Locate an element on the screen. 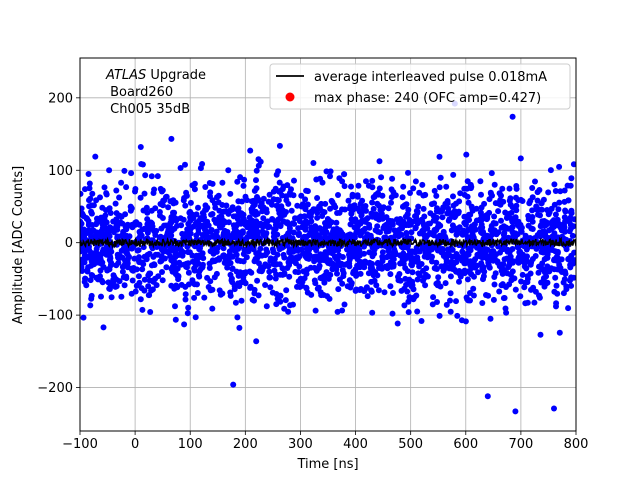  y-tick-label: 0 is located at coordinates (69, 243).